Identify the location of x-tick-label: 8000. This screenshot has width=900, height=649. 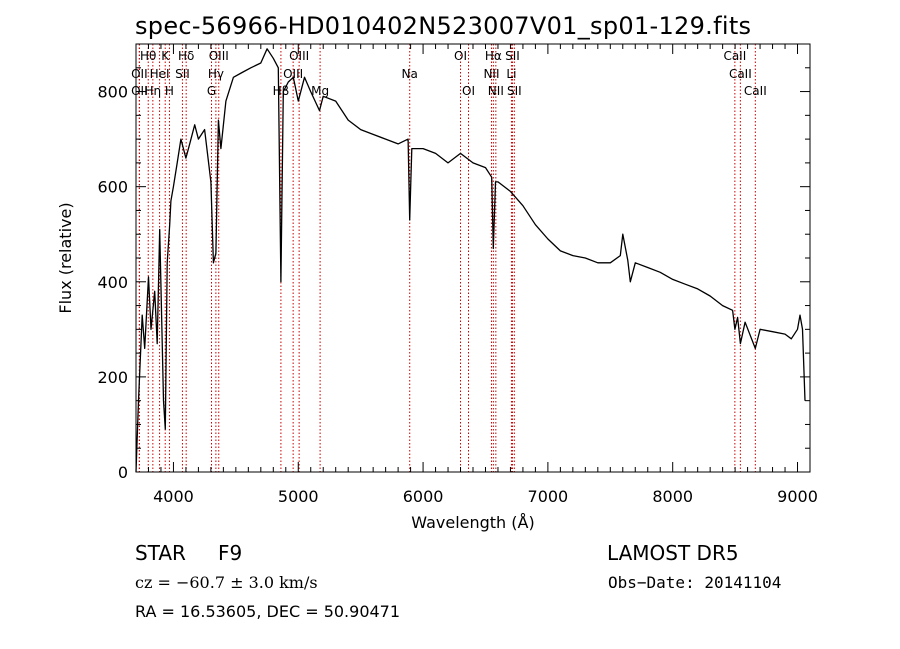
(672, 496).